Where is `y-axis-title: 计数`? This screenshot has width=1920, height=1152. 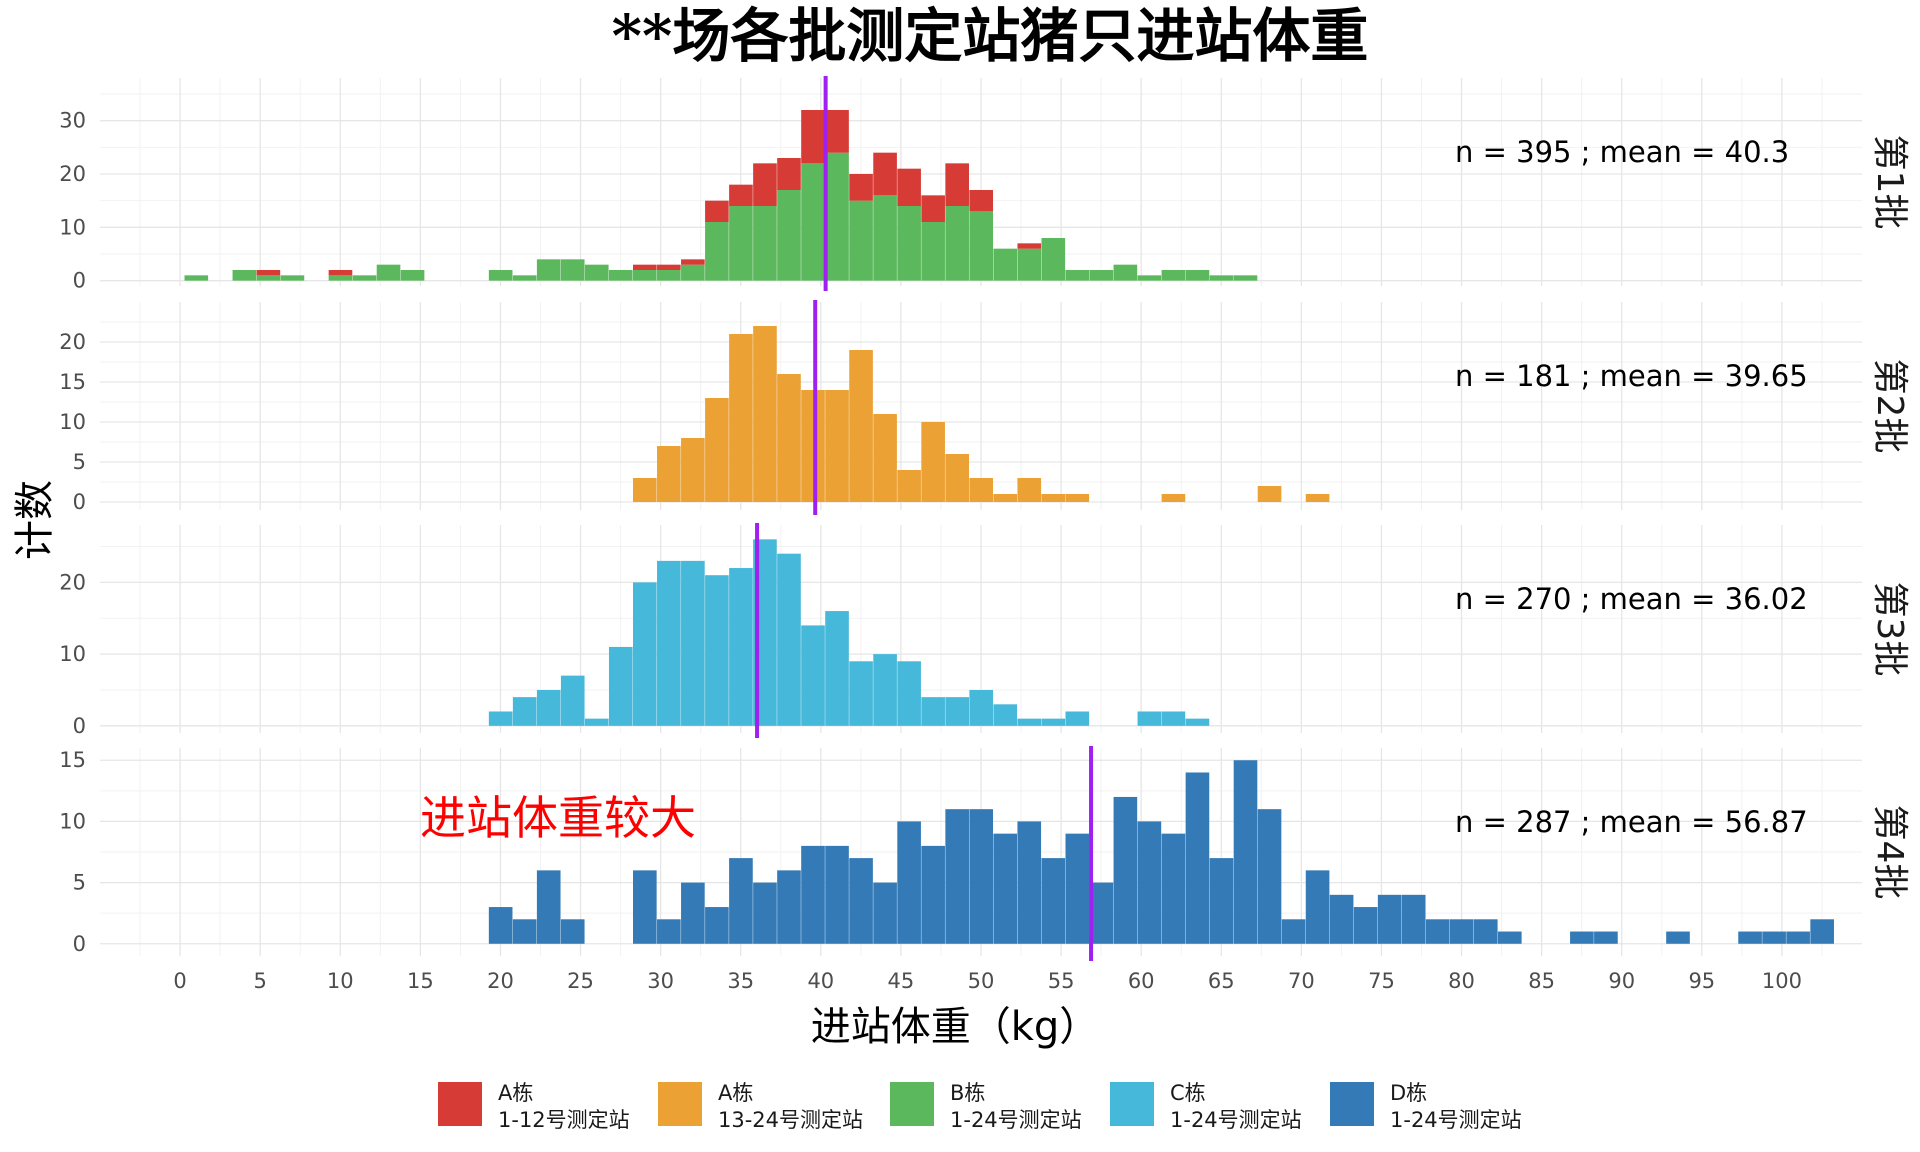 y-axis-title: 计数 is located at coordinates (35, 520).